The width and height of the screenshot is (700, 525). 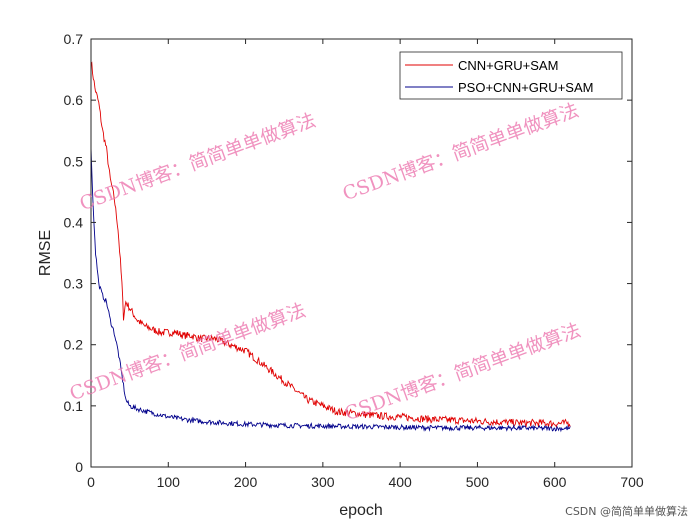 What do you see at coordinates (74, 345) in the screenshot?
I see `y-tick-label: 0.2` at bounding box center [74, 345].